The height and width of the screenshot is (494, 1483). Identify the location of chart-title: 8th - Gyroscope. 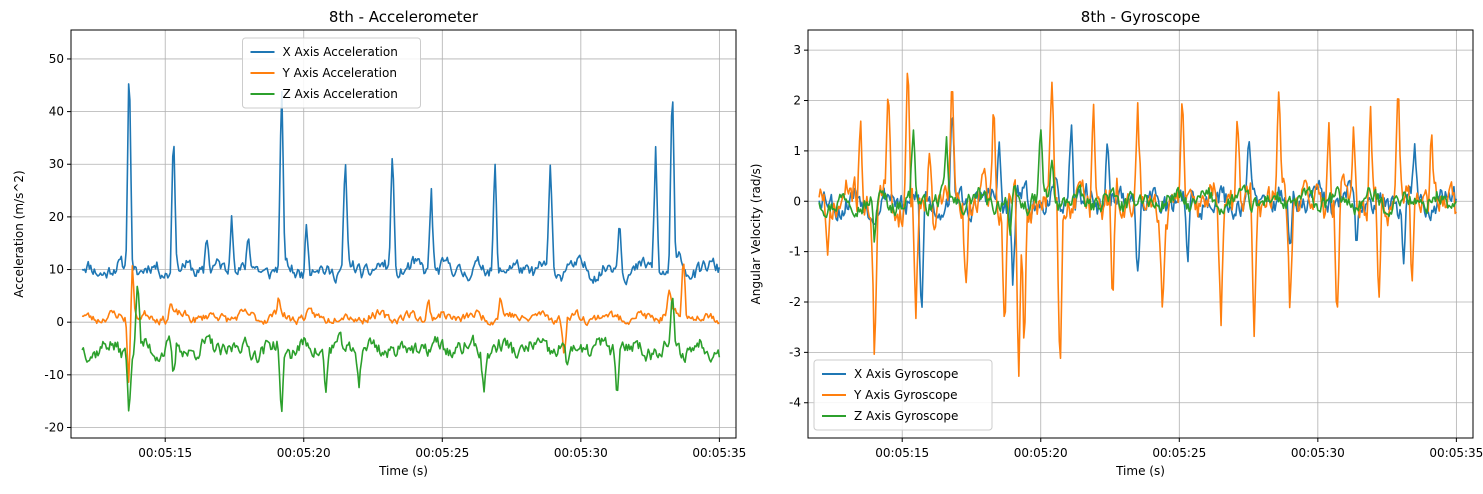
(1140, 17).